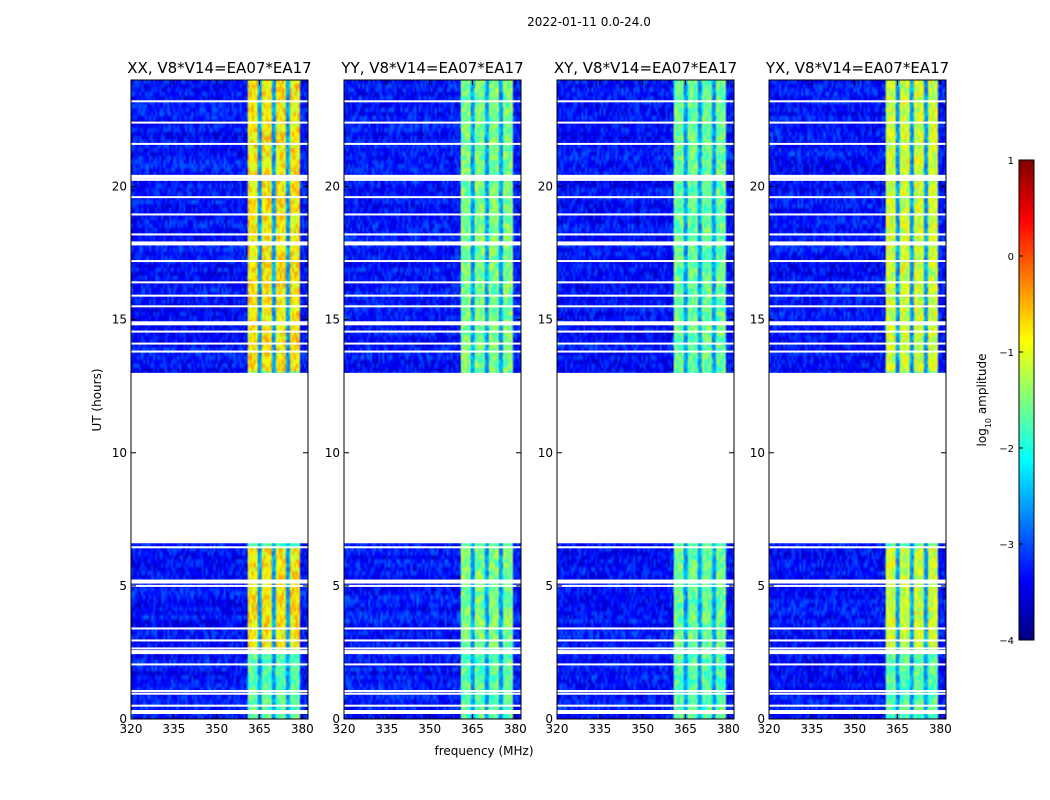  What do you see at coordinates (1011, 257) in the screenshot?
I see `colorbar-tick-label: 0` at bounding box center [1011, 257].